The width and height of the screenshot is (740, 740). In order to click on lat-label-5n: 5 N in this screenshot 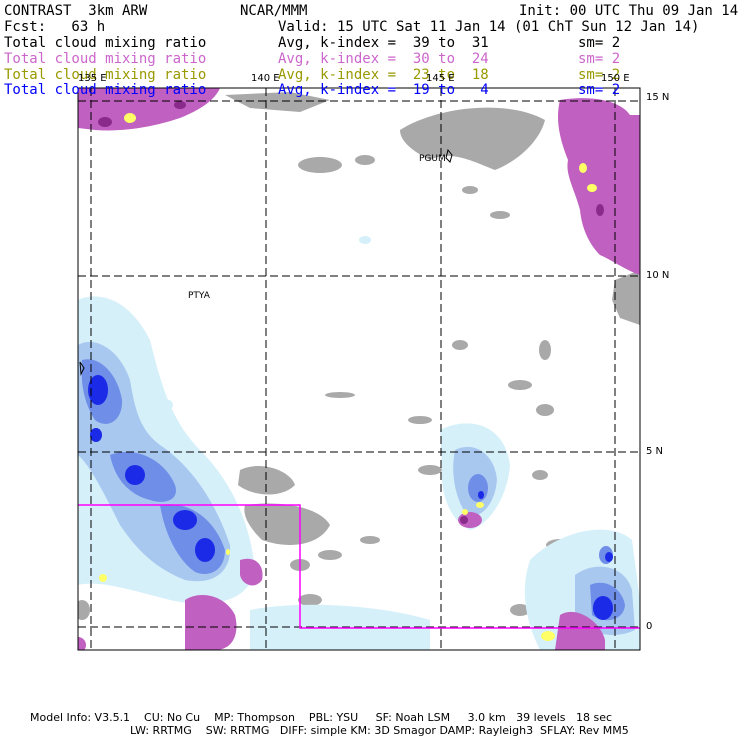, I will do `click(655, 451)`.